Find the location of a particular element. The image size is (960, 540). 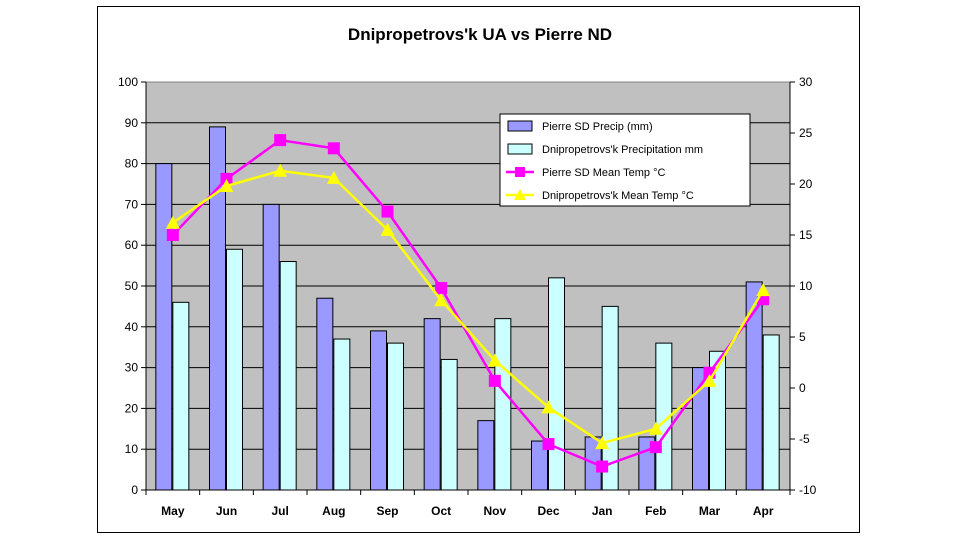

chart-title: Dnipropetrovs'k UA vs Pierre ND is located at coordinates (480, 34).